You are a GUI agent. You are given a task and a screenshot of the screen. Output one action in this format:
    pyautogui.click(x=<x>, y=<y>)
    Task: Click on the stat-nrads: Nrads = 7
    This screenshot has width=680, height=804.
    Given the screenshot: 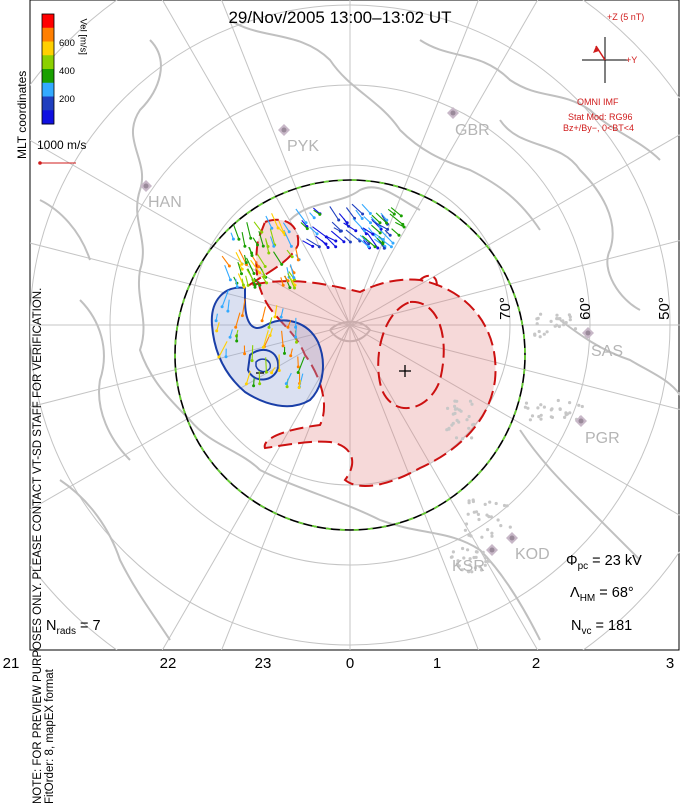 What is the action you would take?
    pyautogui.click(x=73, y=627)
    